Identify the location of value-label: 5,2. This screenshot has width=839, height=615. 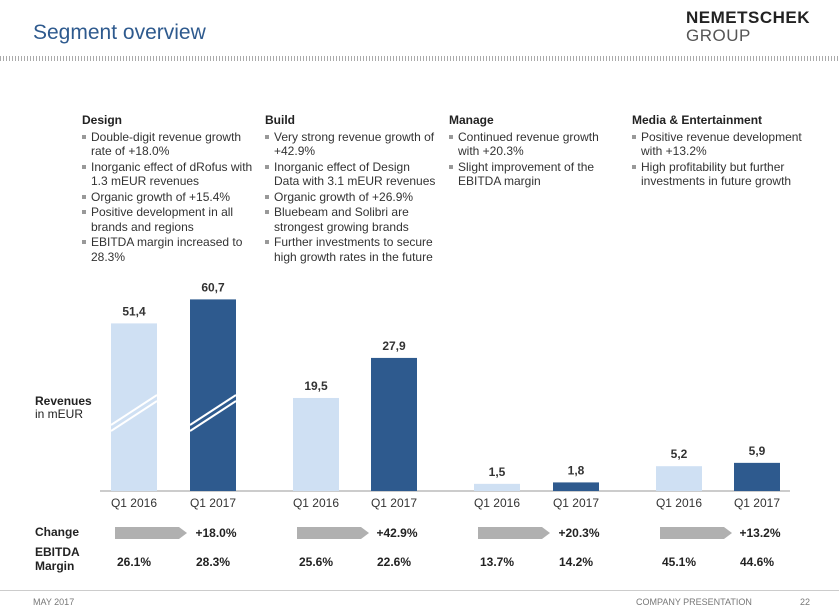
(679, 454).